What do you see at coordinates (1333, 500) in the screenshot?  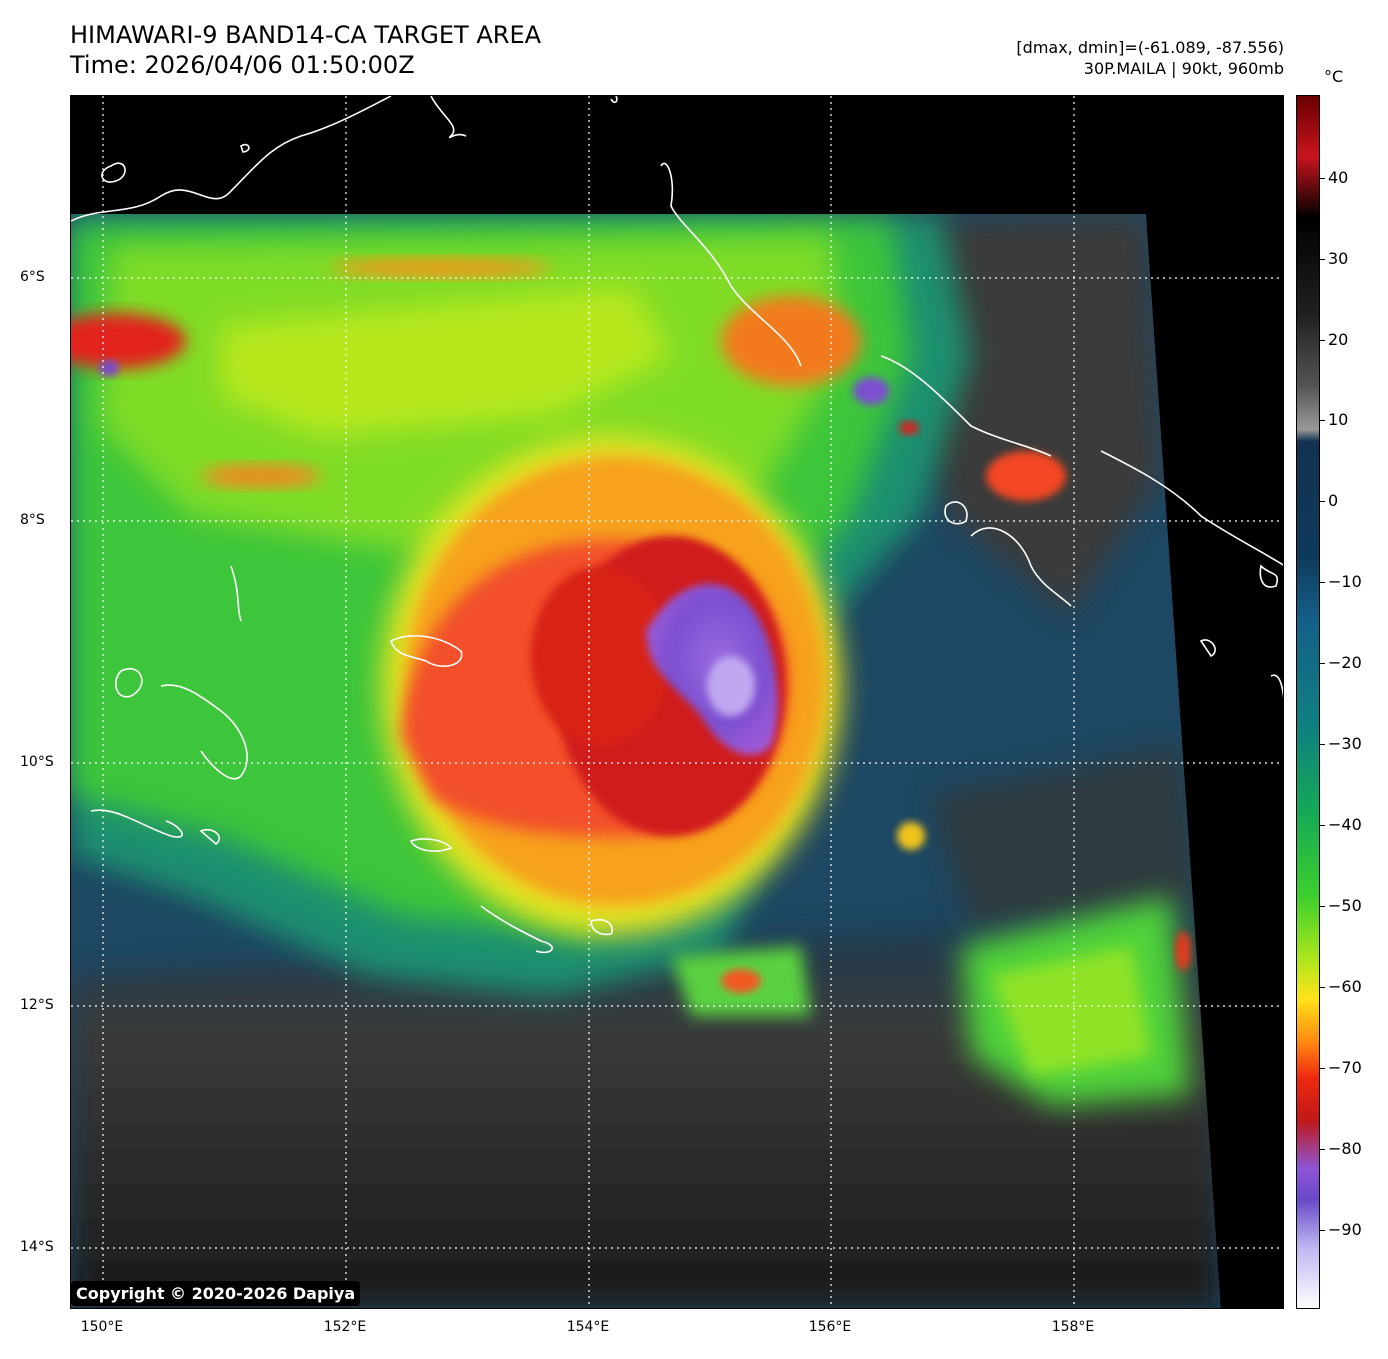 I see `colorbar-tick-label: 0` at bounding box center [1333, 500].